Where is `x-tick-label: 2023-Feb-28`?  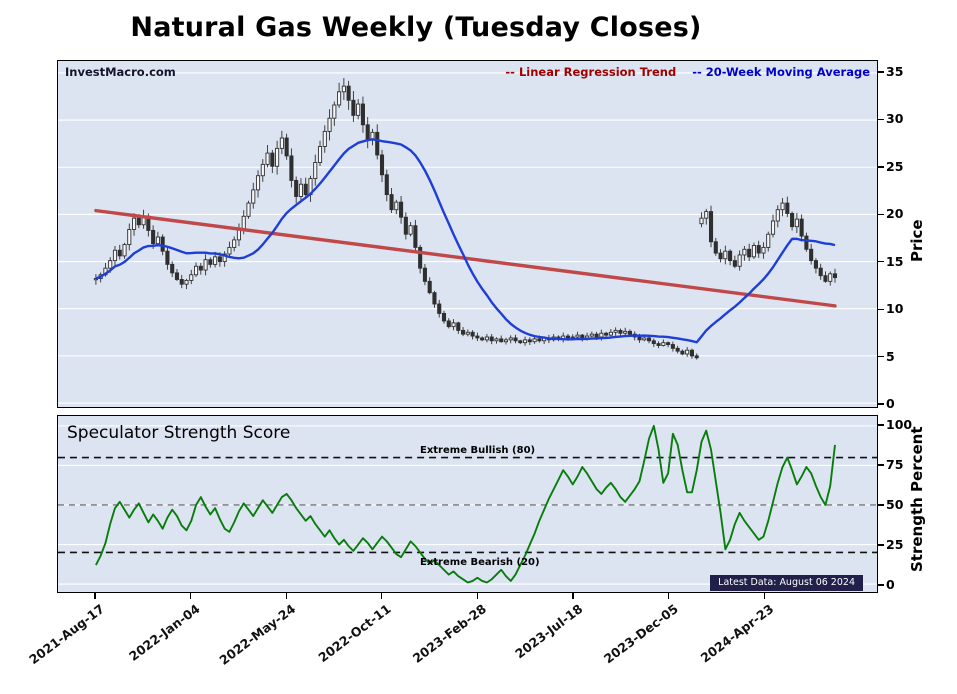 x-tick-label: 2023-Feb-28 is located at coordinates (450, 633).